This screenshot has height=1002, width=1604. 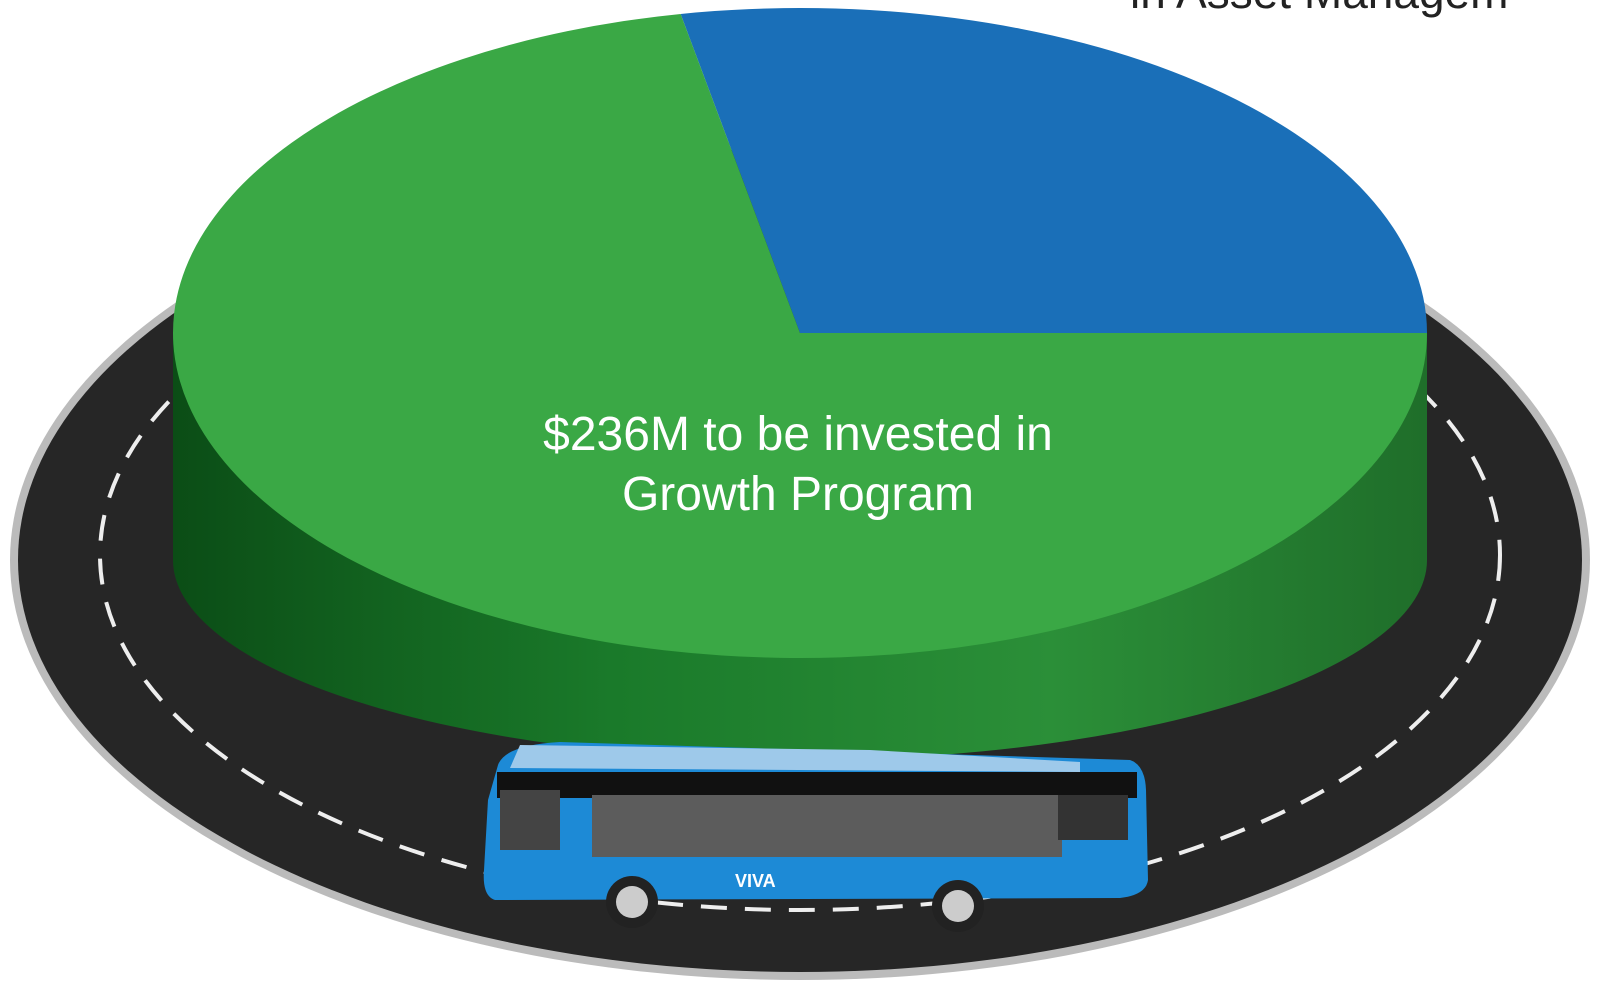 What do you see at coordinates (1319, 9) in the screenshot?
I see `annotation: in Asset Managem` at bounding box center [1319, 9].